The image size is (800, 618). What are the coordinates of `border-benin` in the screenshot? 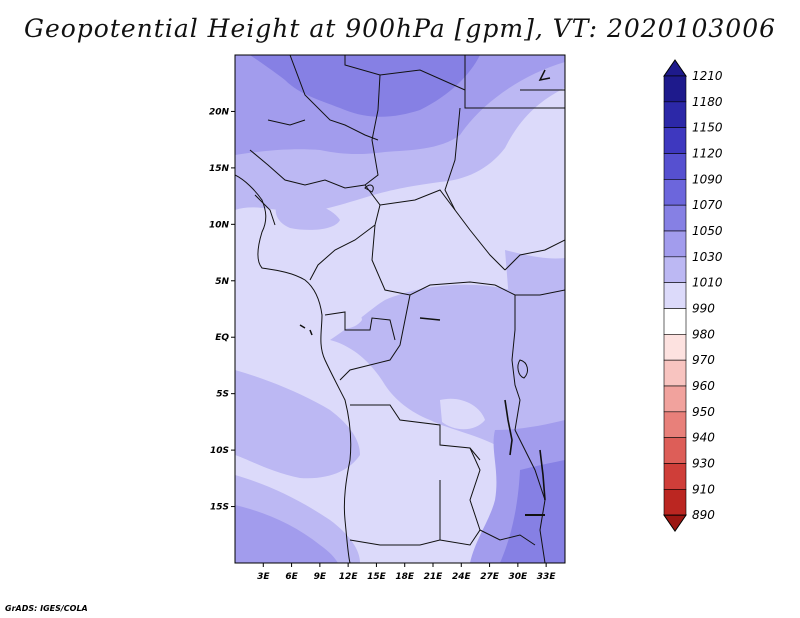 It's located at (265, 210).